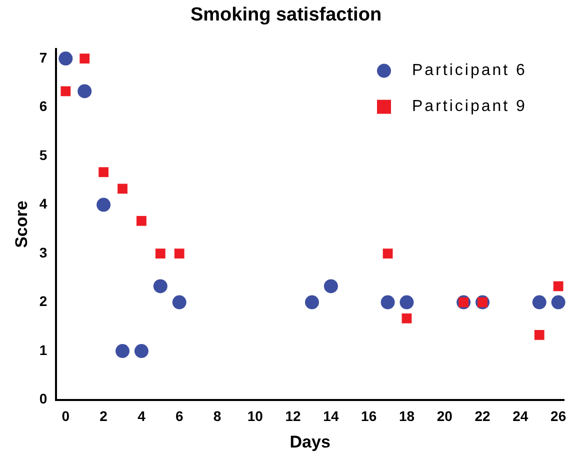  Describe the element at coordinates (469, 71) in the screenshot. I see `legend-label: Participant 6` at that location.